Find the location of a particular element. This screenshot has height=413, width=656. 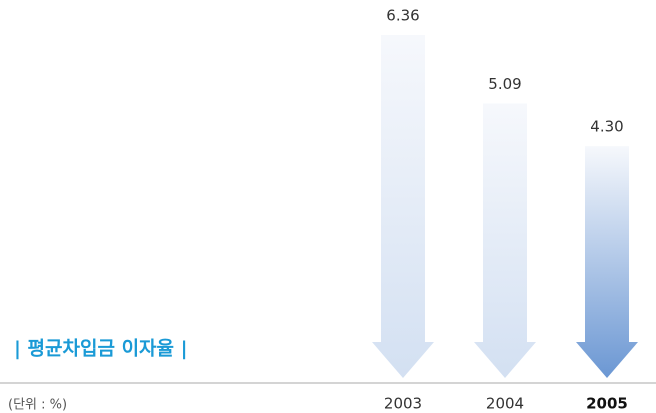

x-tick-label: 2003 is located at coordinates (403, 404).